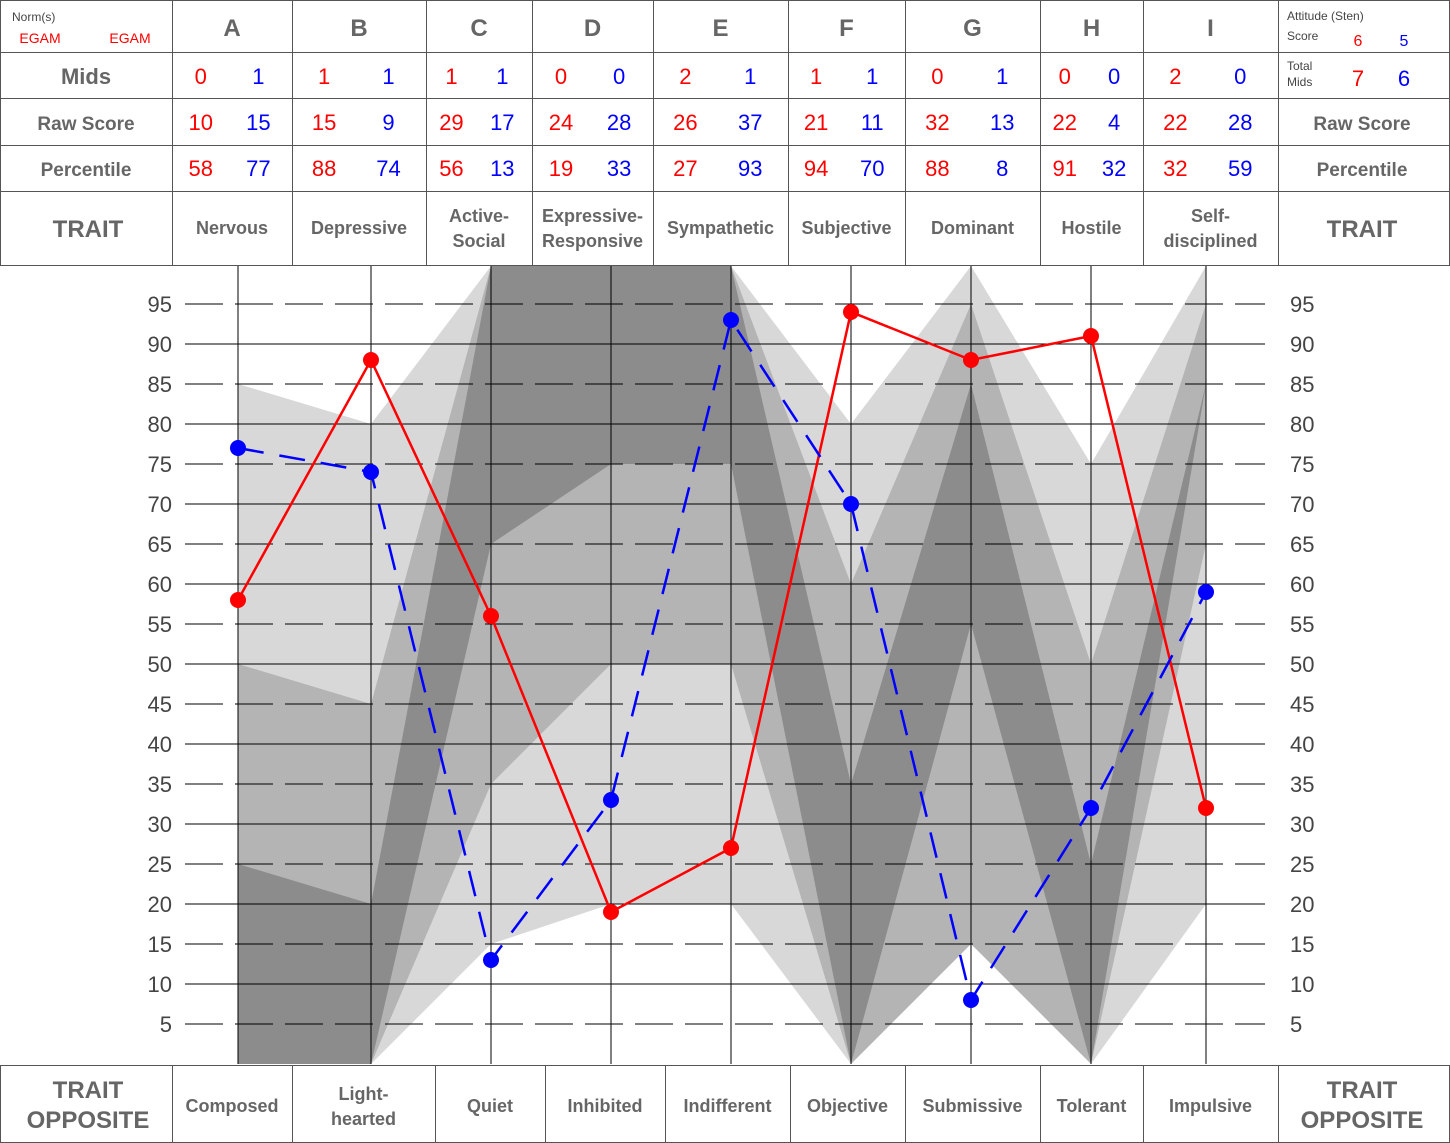 The width and height of the screenshot is (1450, 1143). Describe the element at coordinates (592, 216) in the screenshot. I see `trait-name: Expressive-` at that location.